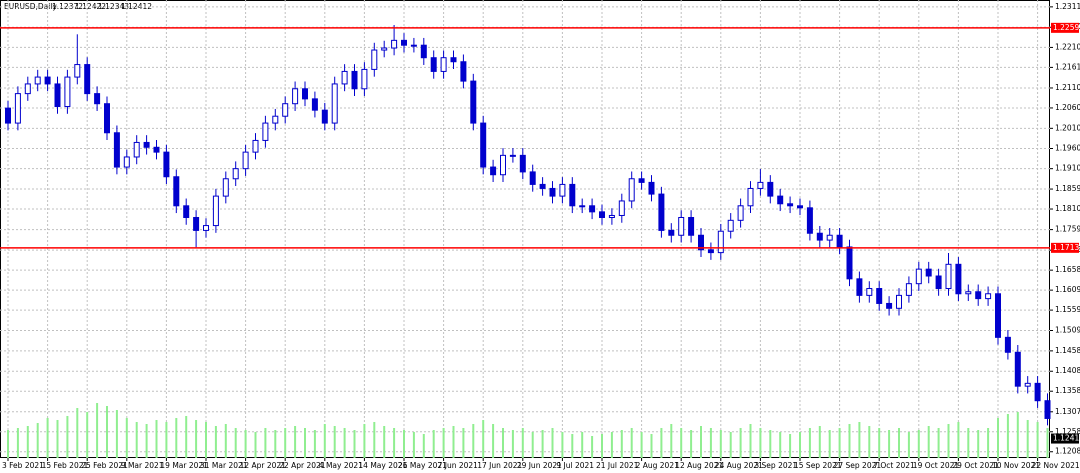 This screenshot has width=1080, height=473. I want to click on level-label: 1.22590, so click(1066, 27).